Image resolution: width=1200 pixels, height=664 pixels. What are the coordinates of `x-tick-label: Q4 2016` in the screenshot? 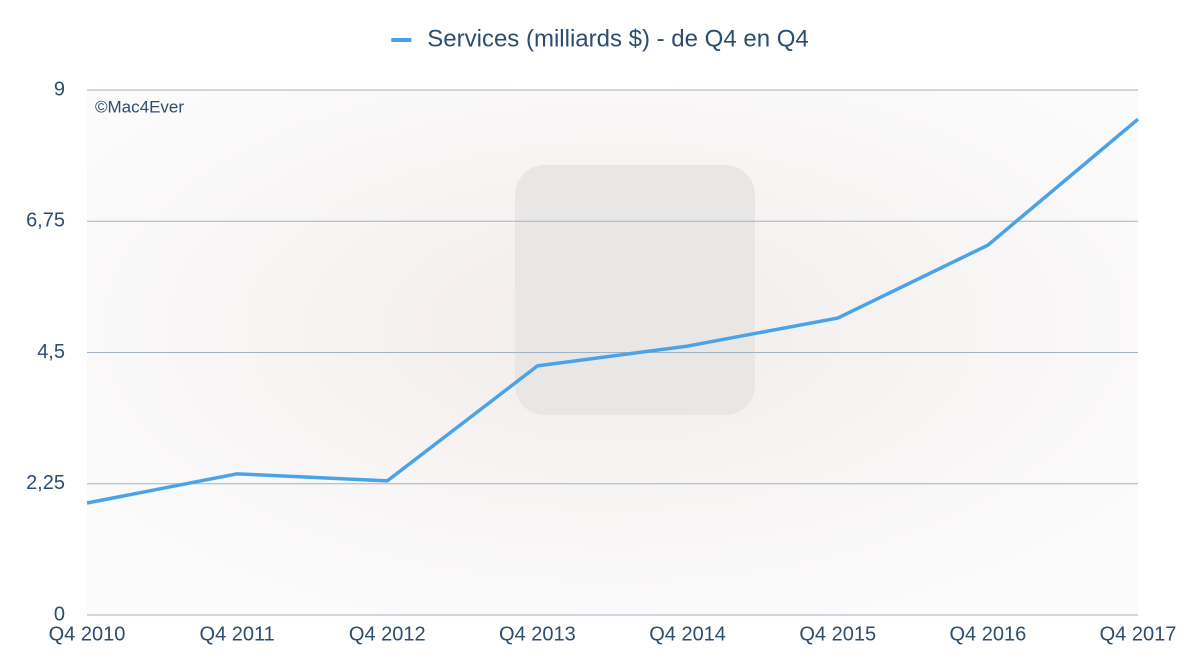 It's located at (987, 634).